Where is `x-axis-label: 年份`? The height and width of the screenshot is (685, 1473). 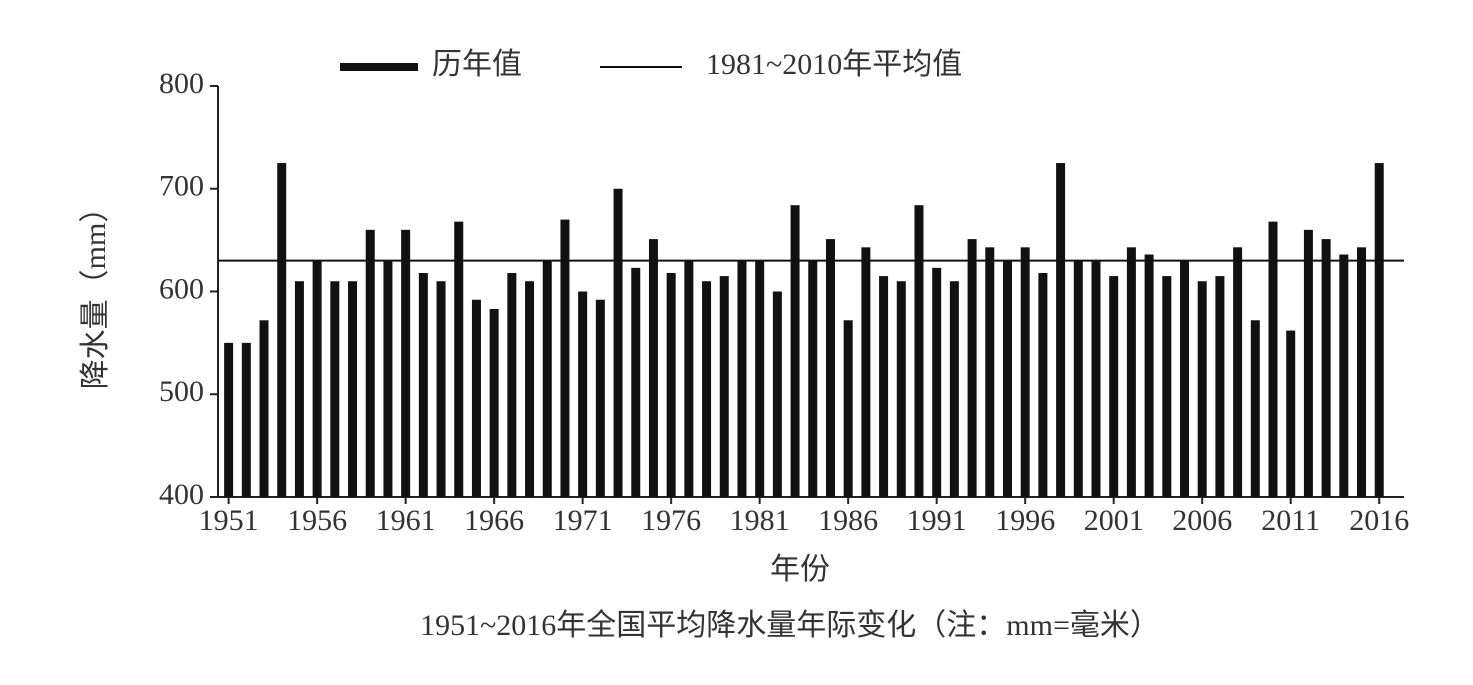
x-axis-label: 年份 is located at coordinates (800, 569).